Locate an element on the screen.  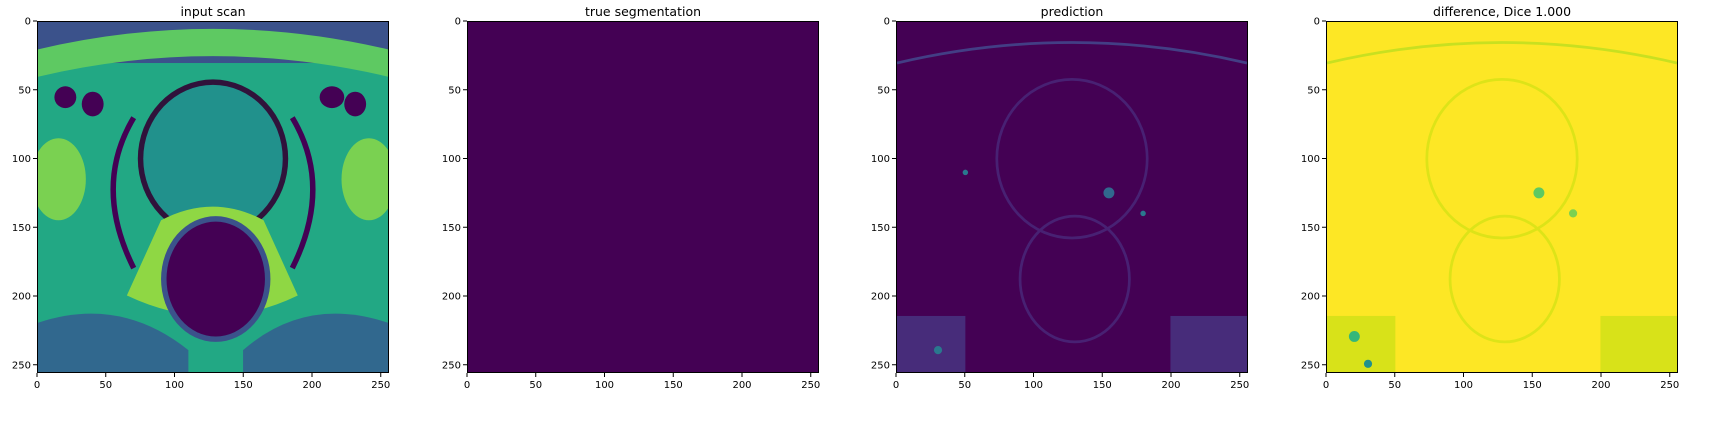
panel-title: prediction is located at coordinates (1072, 11).